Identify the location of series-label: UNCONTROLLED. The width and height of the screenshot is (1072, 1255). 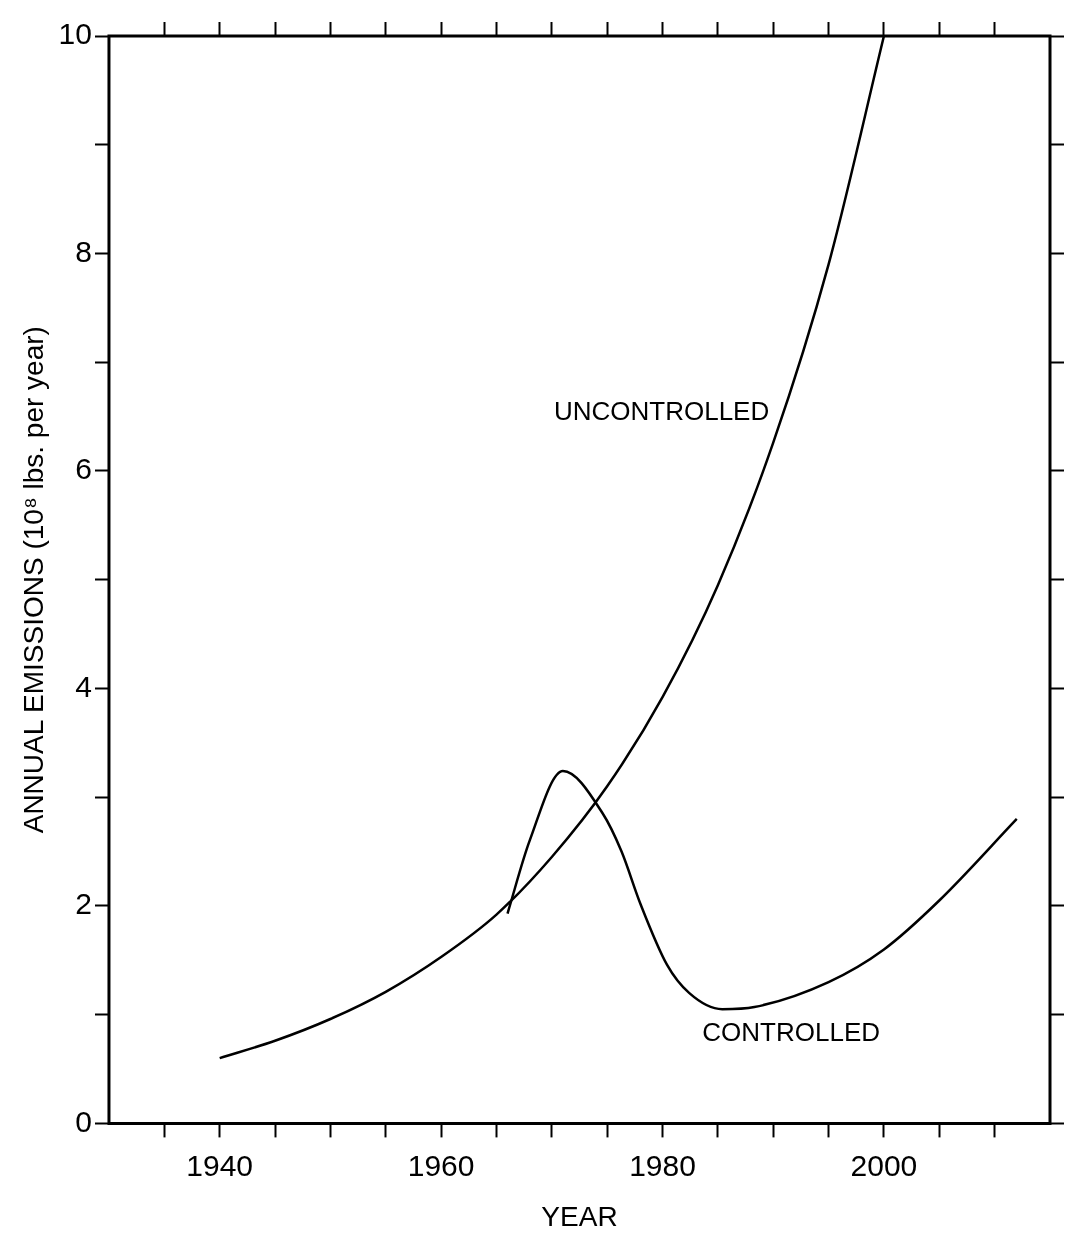
(661, 410).